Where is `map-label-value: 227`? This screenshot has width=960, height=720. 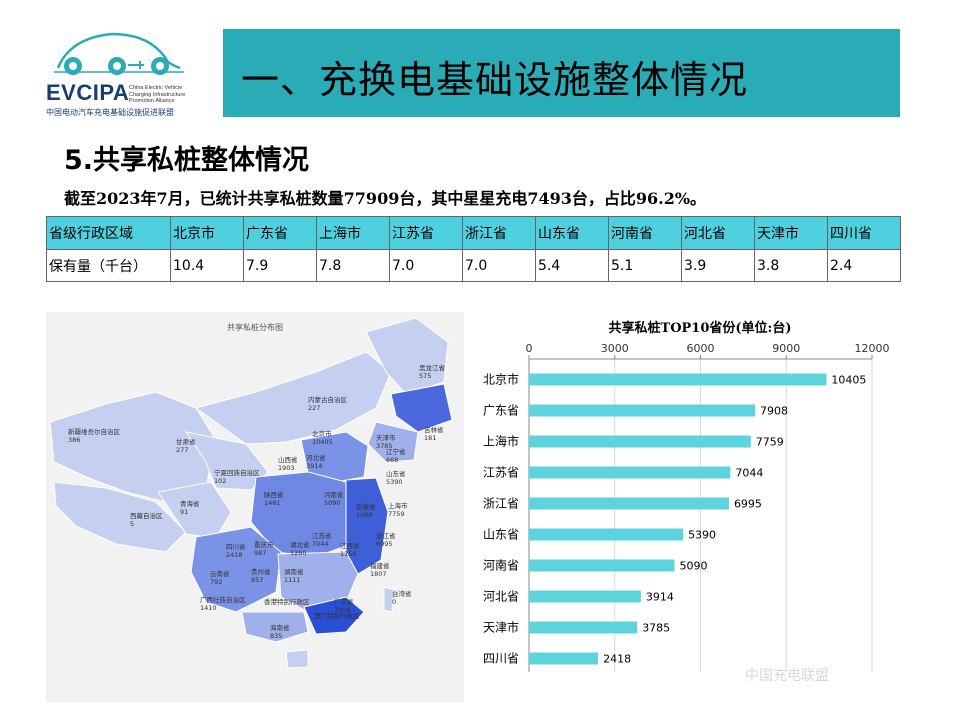
map-label-value: 227 is located at coordinates (314, 408).